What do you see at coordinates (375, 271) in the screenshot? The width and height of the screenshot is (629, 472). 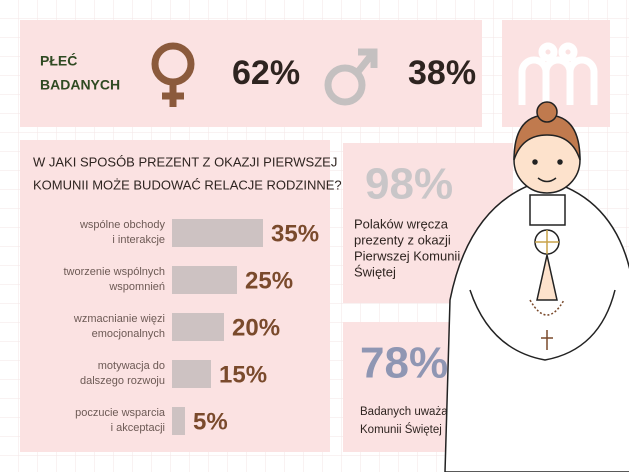 I see `stat-line: Świętej` at bounding box center [375, 271].